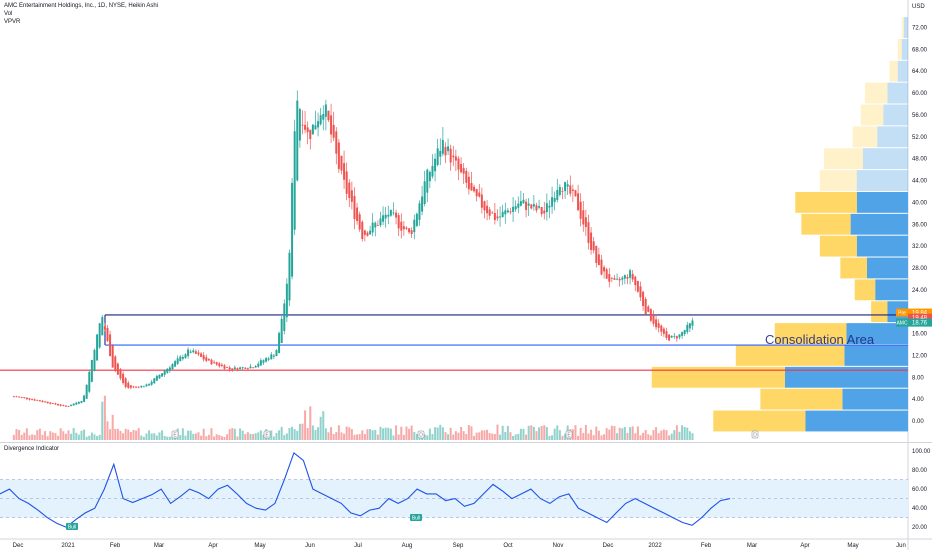 Image resolution: width=932 pixels, height=550 pixels. Describe the element at coordinates (755, 436) in the screenshot. I see `event-marker-label: D` at that location.